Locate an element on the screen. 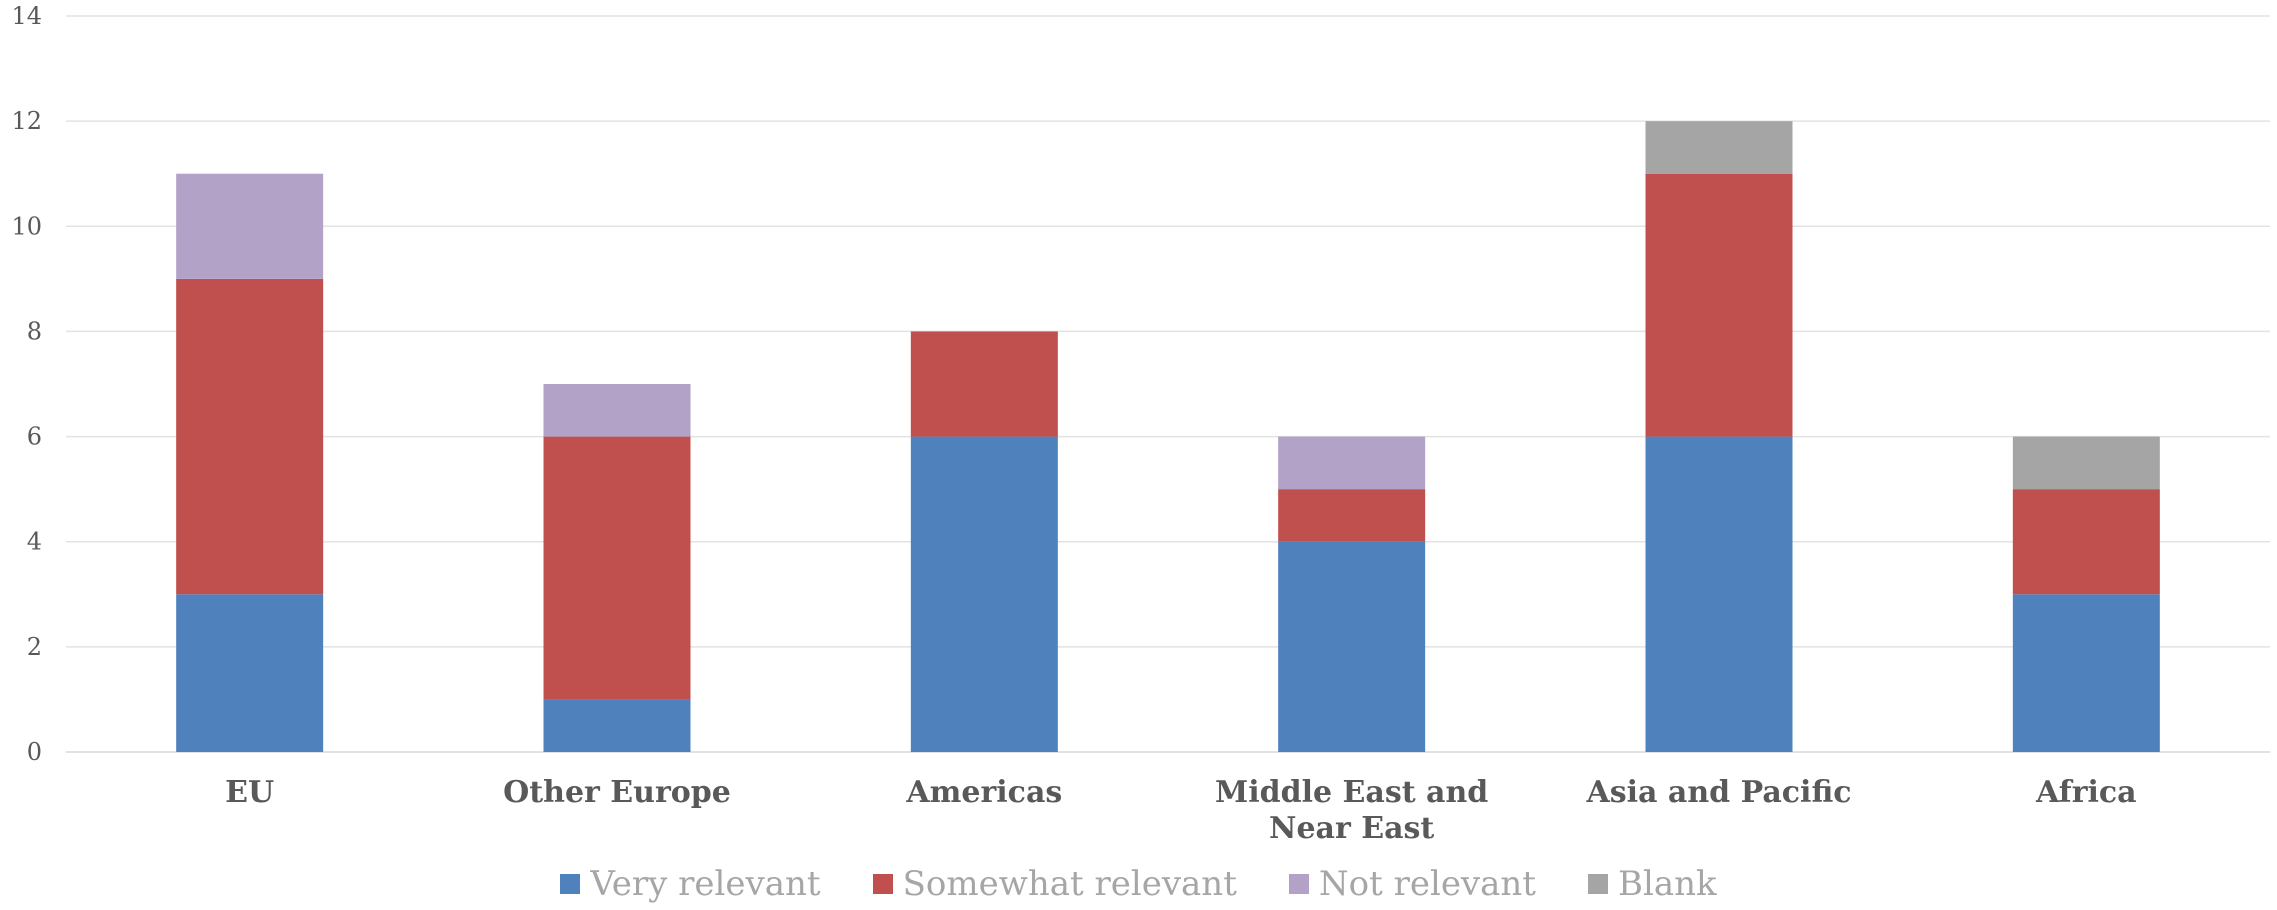  legend-label: Somewhat relevant is located at coordinates (1069, 884).